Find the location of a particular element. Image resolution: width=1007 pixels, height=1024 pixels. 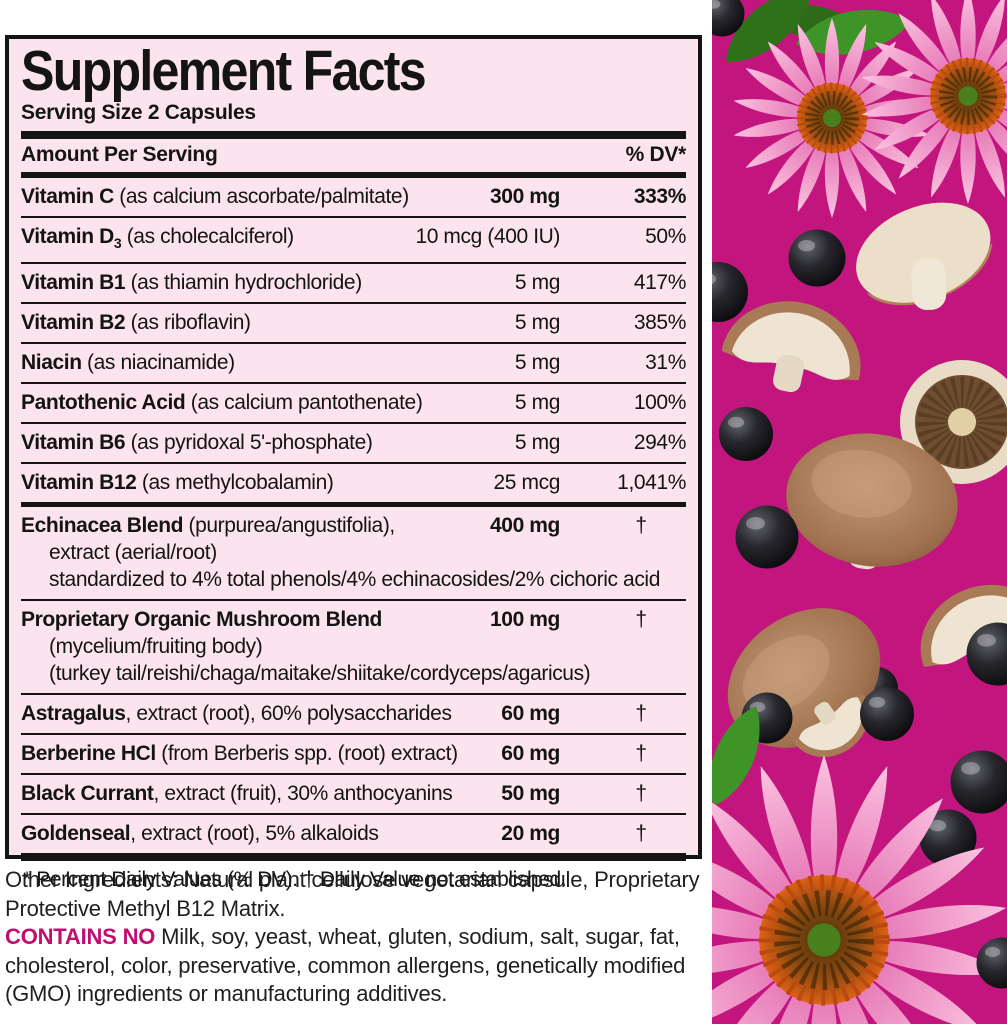

ingredient-label: Proprietary Organic Mushroom Blend is located at coordinates (234, 620).